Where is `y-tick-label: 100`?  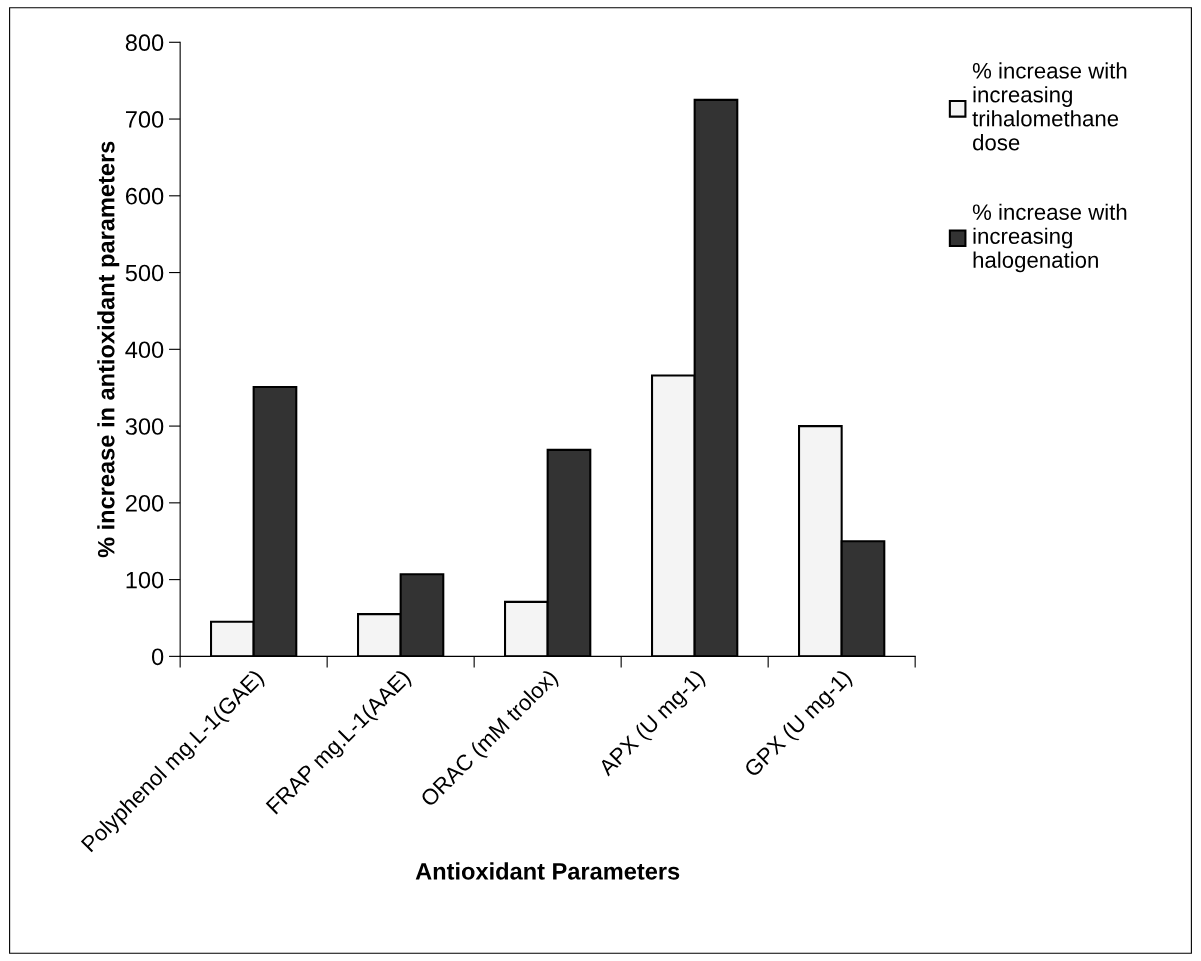
y-tick-label: 100 is located at coordinates (145, 580).